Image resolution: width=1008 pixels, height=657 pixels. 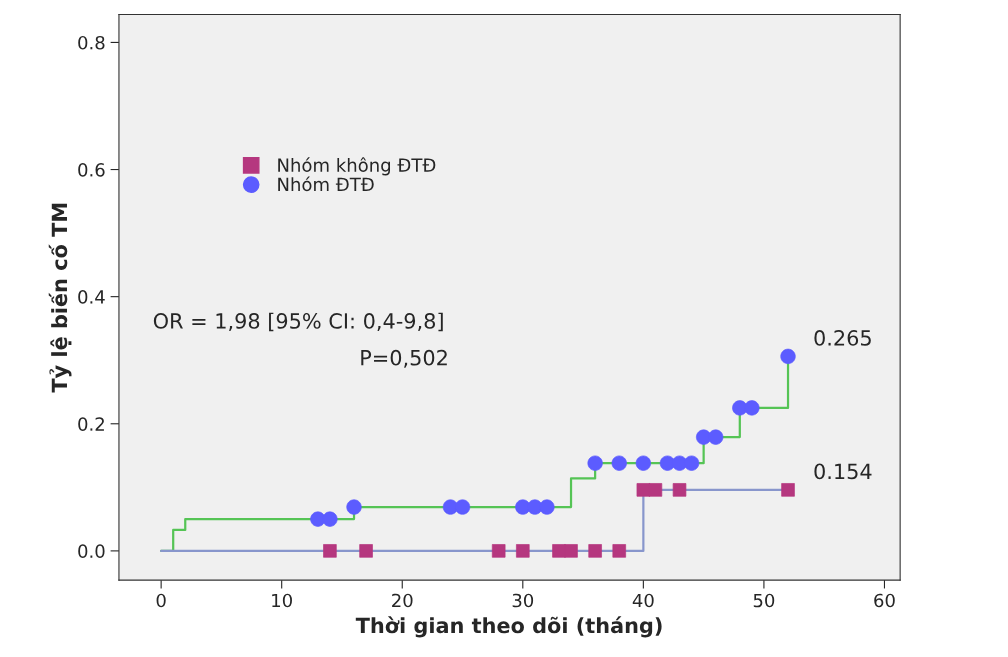 What do you see at coordinates (357, 166) in the screenshot?
I see `legend-label: Nhóm không ĐTĐ` at bounding box center [357, 166].